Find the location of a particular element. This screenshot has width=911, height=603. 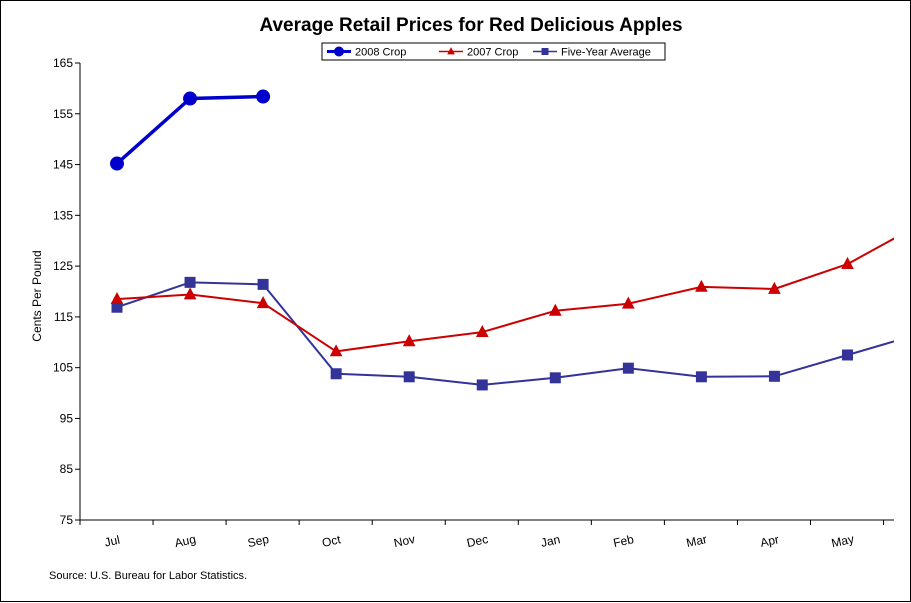

y-axis-label: Cents Per Pound is located at coordinates (37, 295).